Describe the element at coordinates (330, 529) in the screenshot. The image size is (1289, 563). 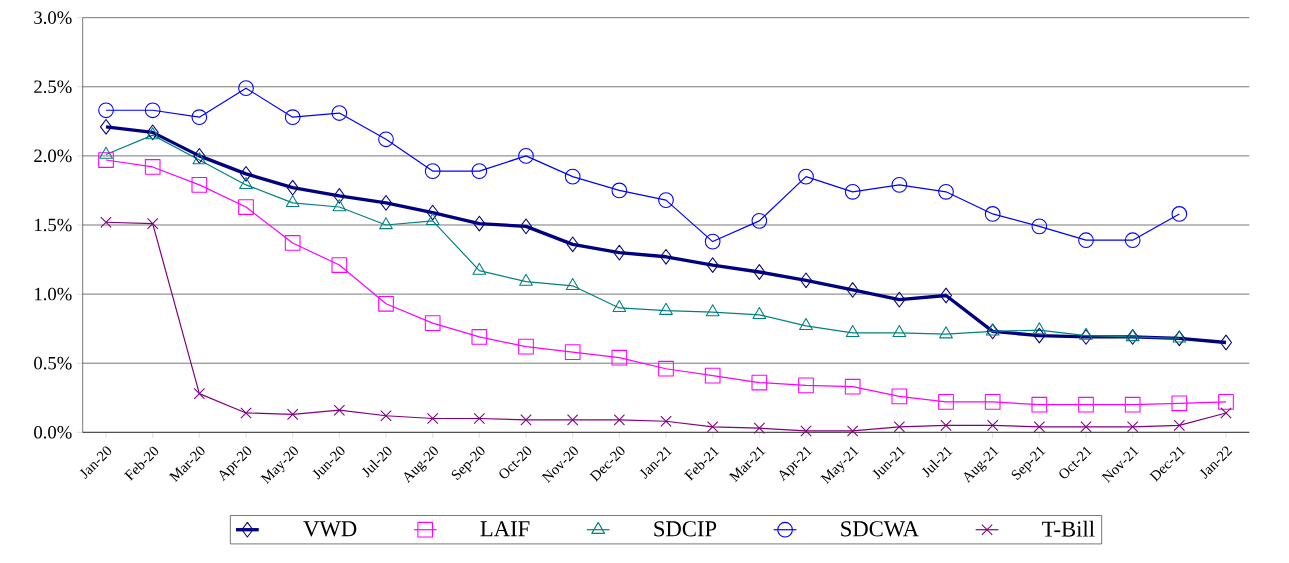
I see `legend-label: VWD` at that location.